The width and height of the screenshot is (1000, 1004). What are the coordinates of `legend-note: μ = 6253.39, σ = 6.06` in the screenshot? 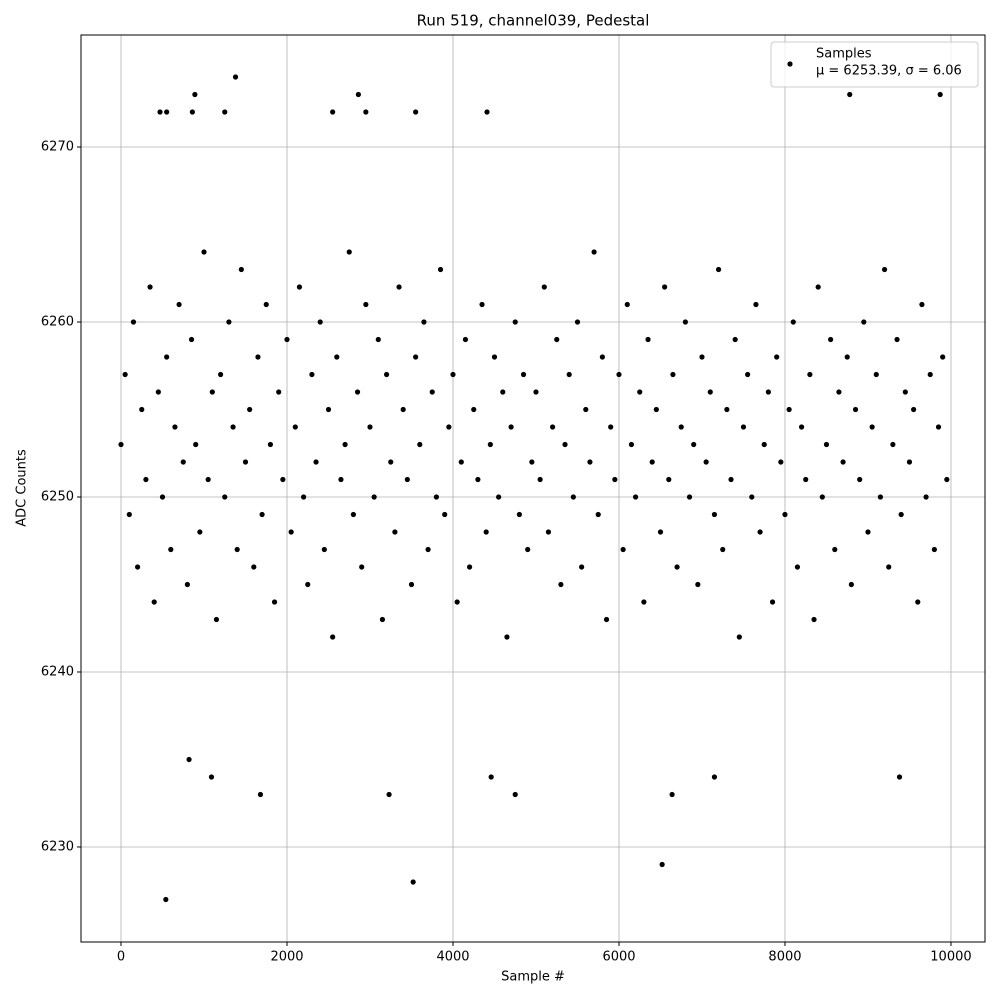 It's located at (889, 71).